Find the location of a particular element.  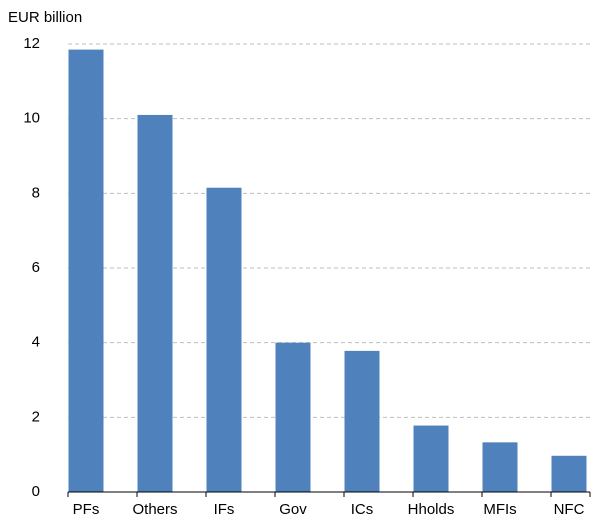

x-tick-label: PFs is located at coordinates (86, 509).